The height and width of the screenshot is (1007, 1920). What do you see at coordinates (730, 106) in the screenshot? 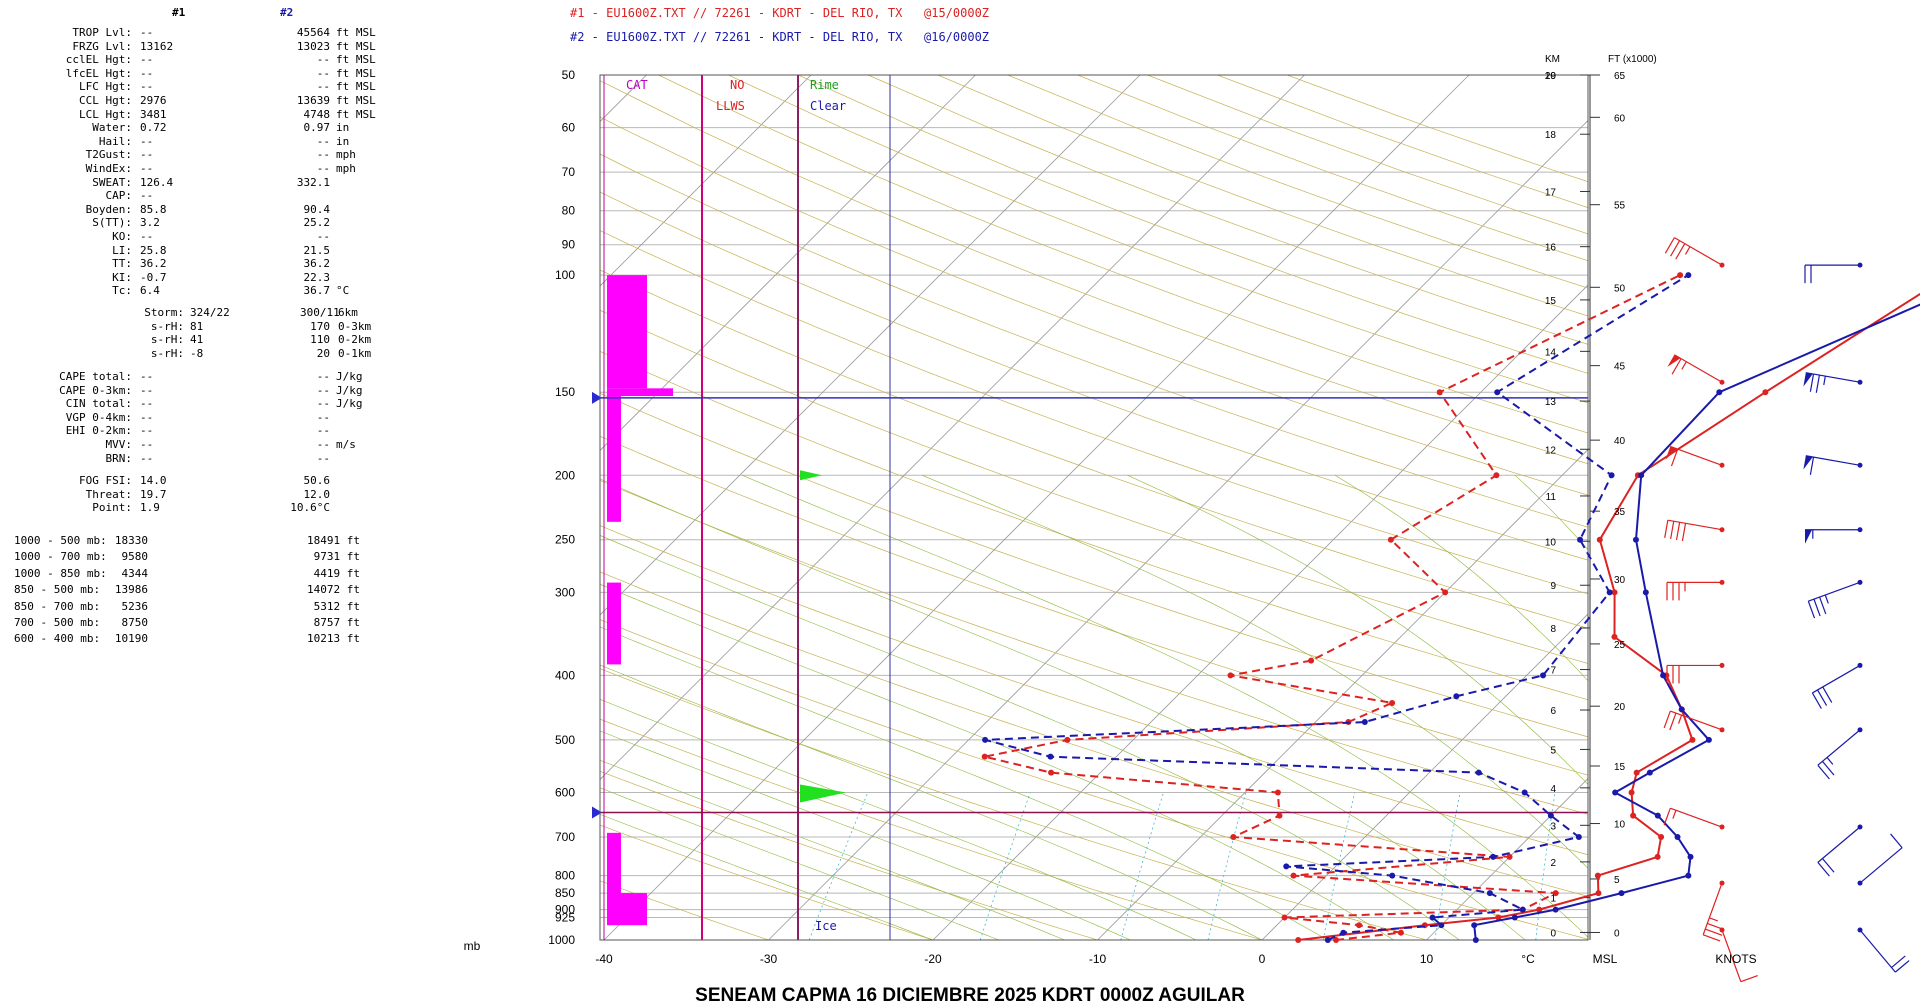
I see `llws-label: LLWS` at bounding box center [730, 106].